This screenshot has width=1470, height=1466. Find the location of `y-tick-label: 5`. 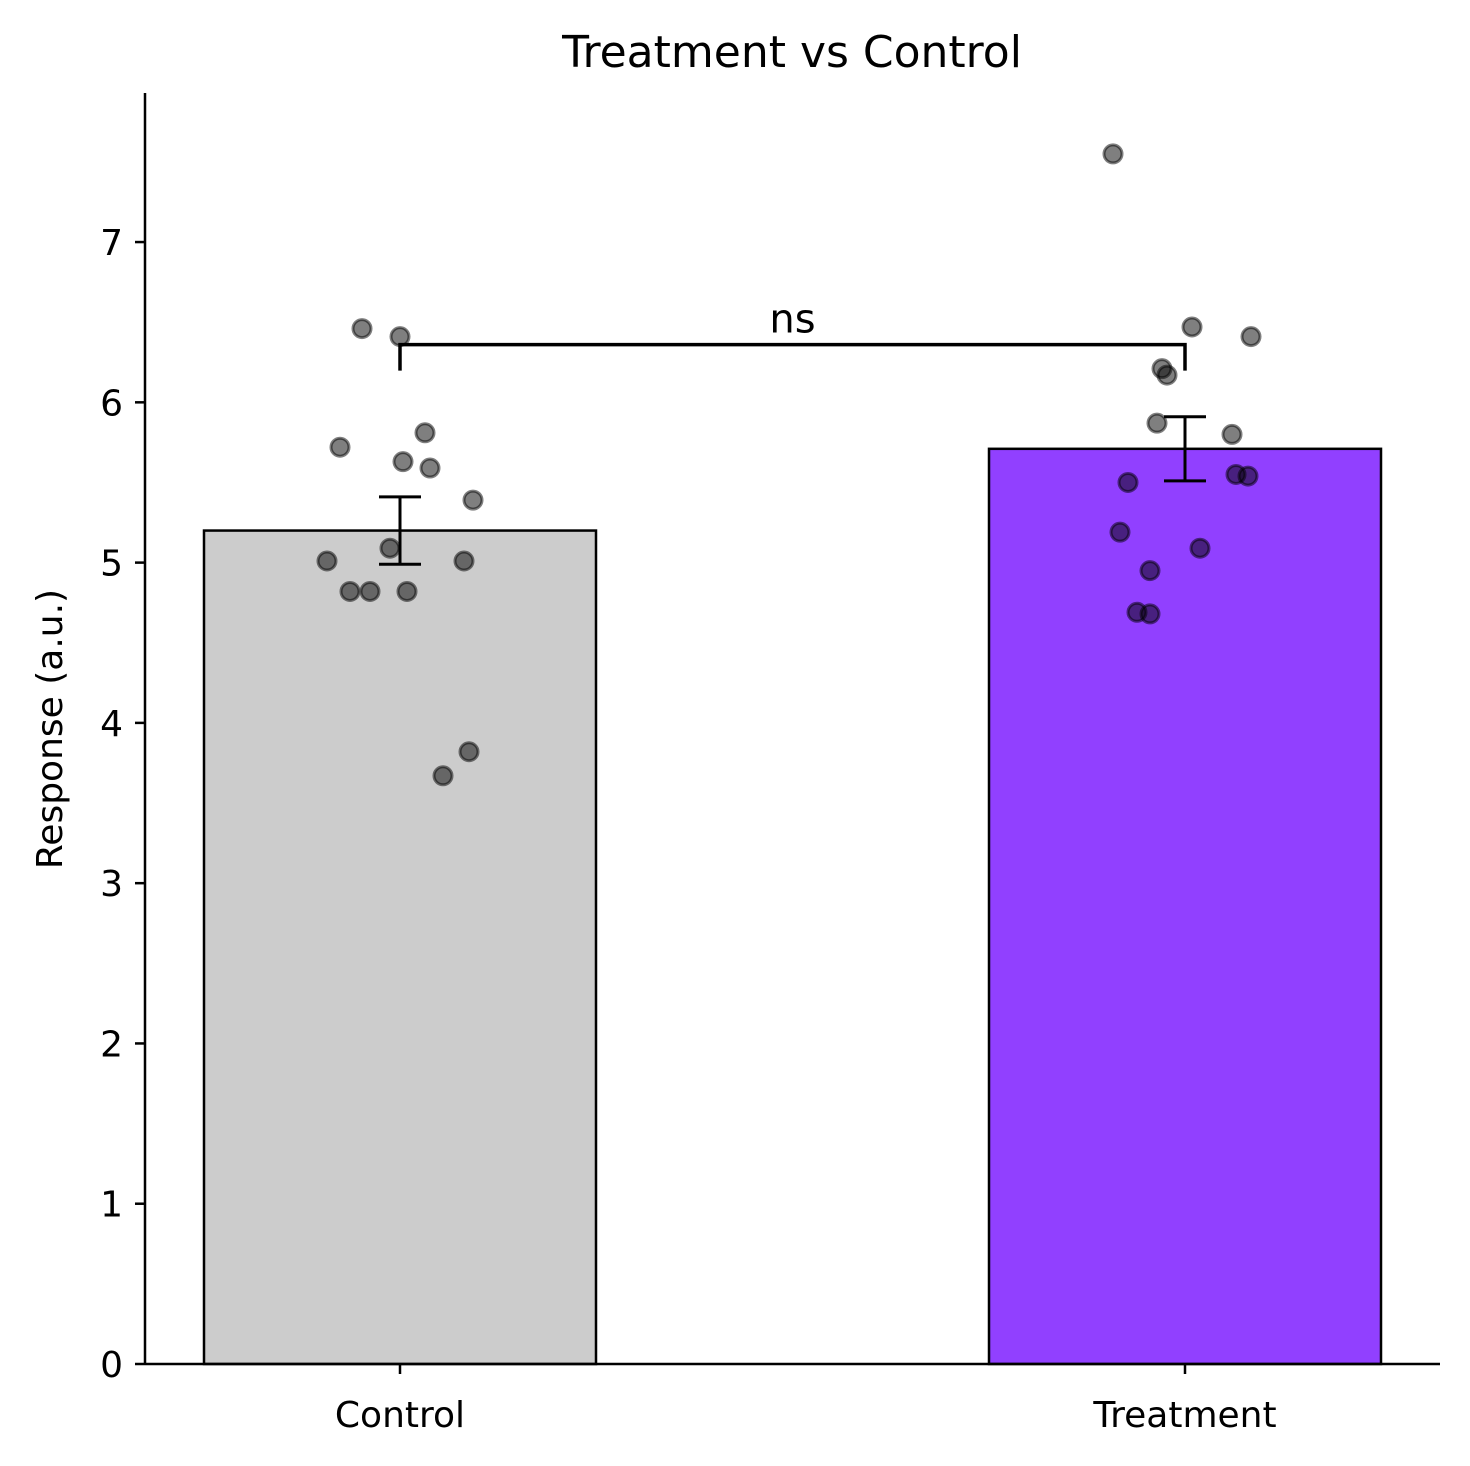

y-tick-label: 5 is located at coordinates (111, 564).